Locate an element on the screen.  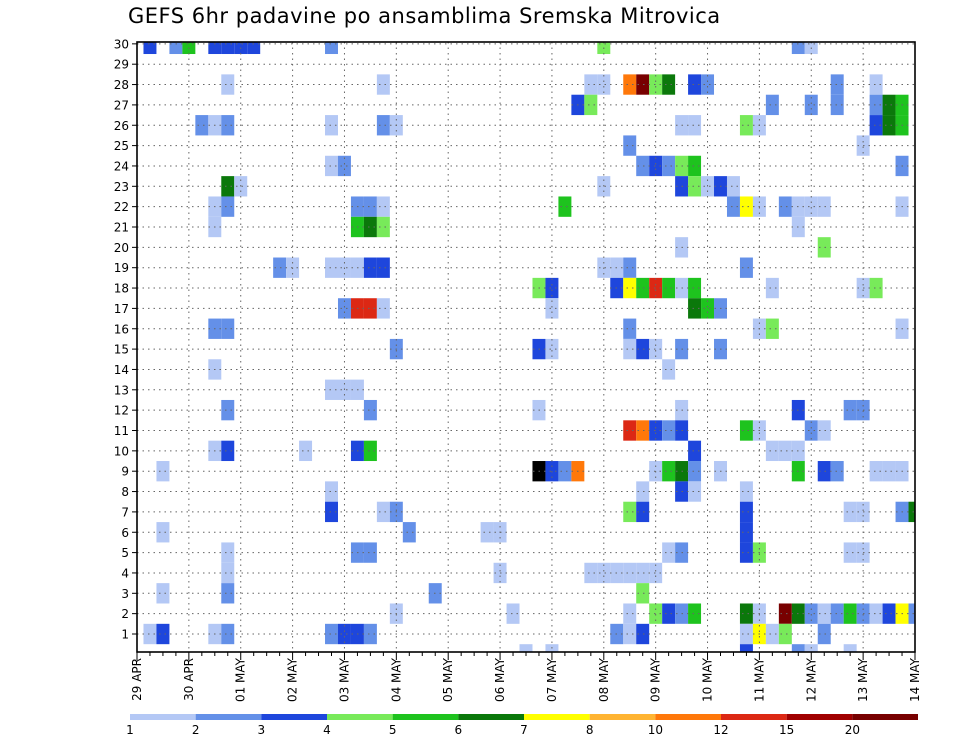
y-tick-label: 24 is located at coordinates (121, 166).